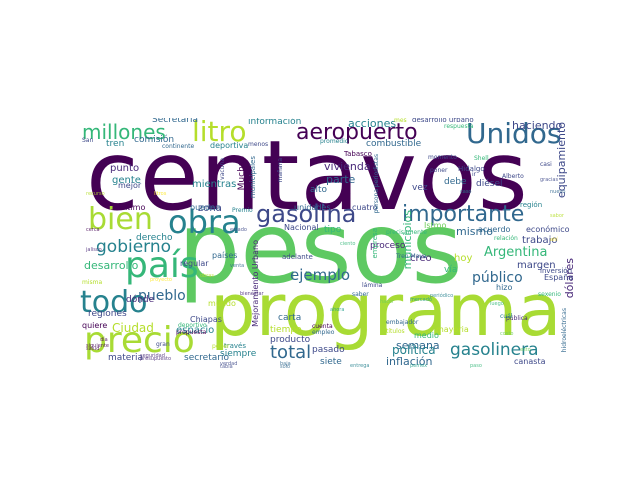 The height and width of the screenshot is (480, 640). I want to click on word-mejor: mejor, so click(130, 185).